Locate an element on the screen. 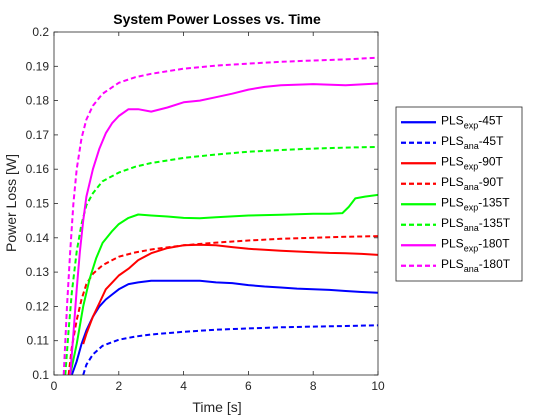  y-tick-label: 0.12 is located at coordinates (38, 306).